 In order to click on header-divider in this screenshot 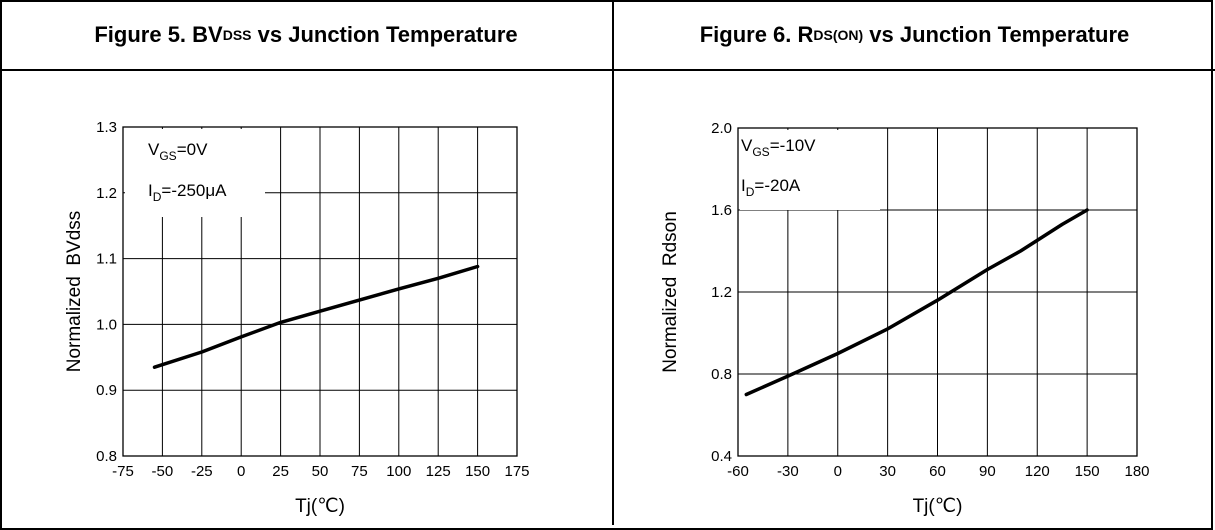, I will do `click(607, 70)`.